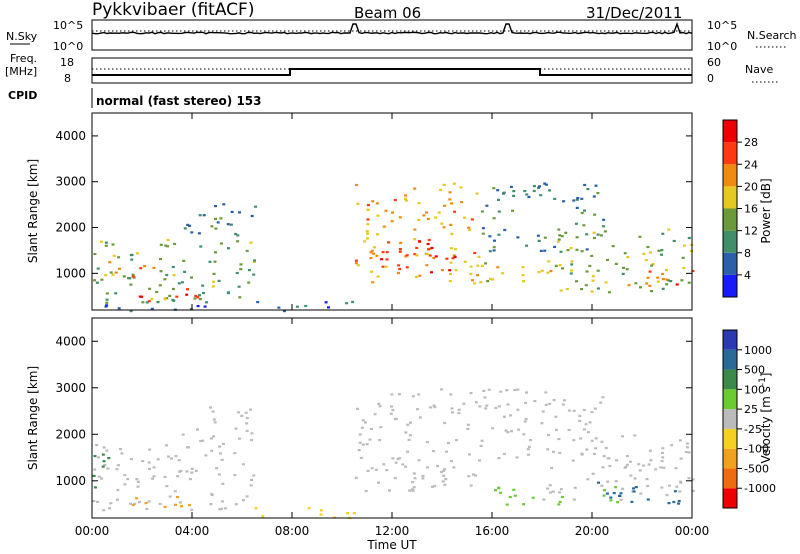  What do you see at coordinates (730, 208) in the screenshot?
I see `power-colorbar-cells` at bounding box center [730, 208].